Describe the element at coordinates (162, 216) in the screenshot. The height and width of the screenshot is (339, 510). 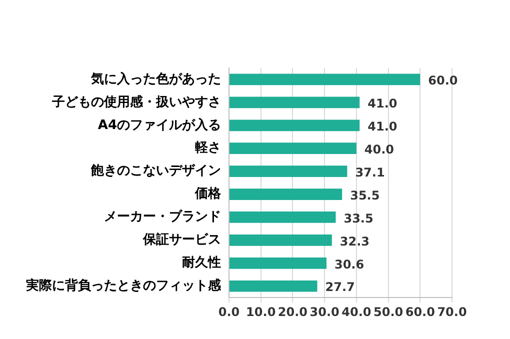
I see `y-tick-label: メーカー・ブランド` at that location.